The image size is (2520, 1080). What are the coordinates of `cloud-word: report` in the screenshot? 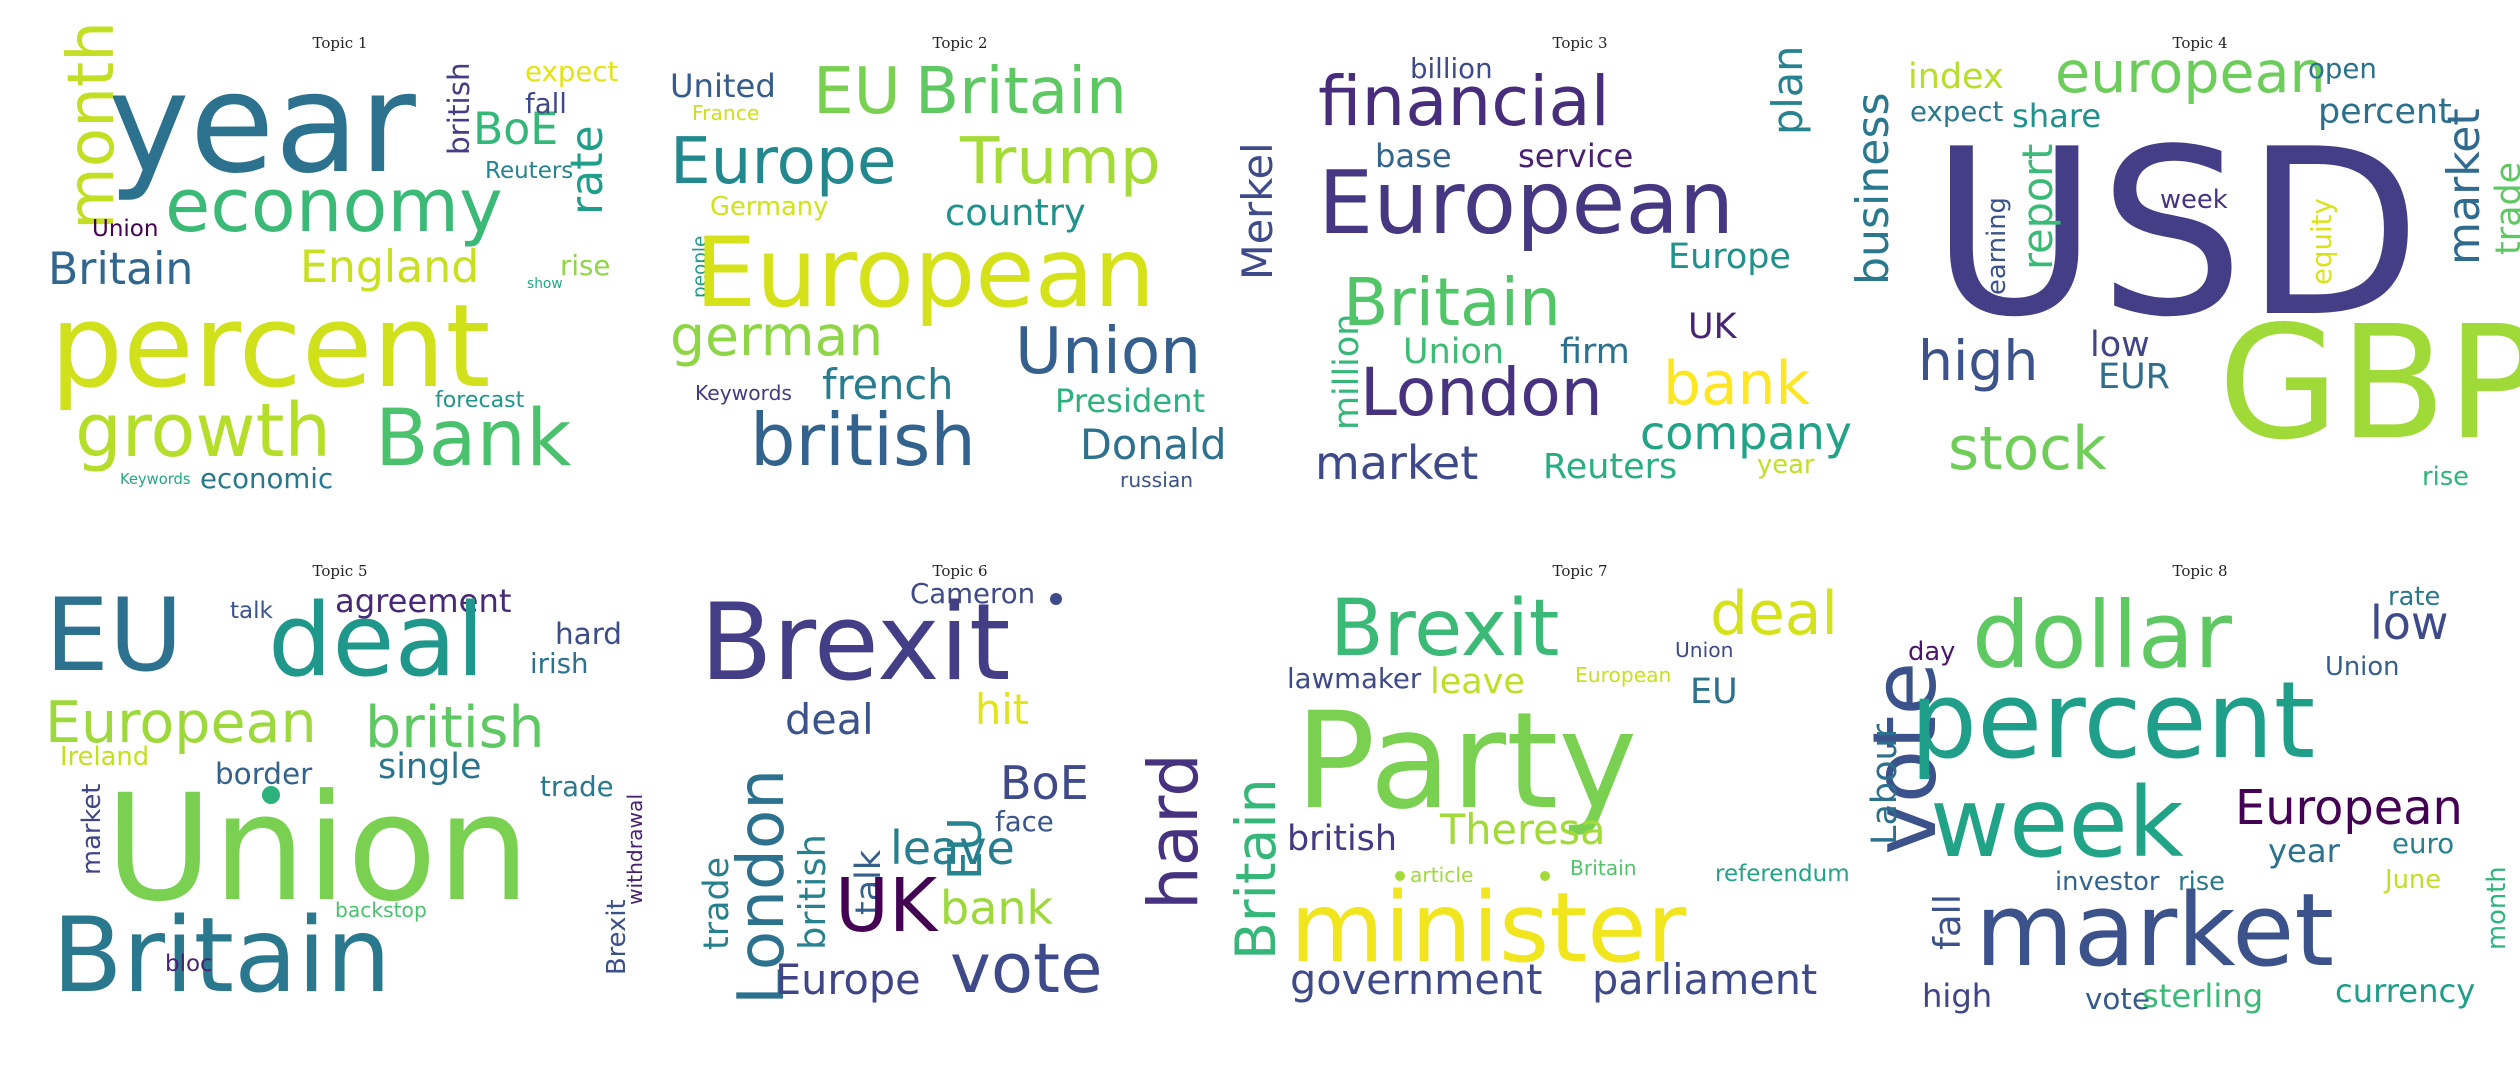 It's located at (2038, 206).